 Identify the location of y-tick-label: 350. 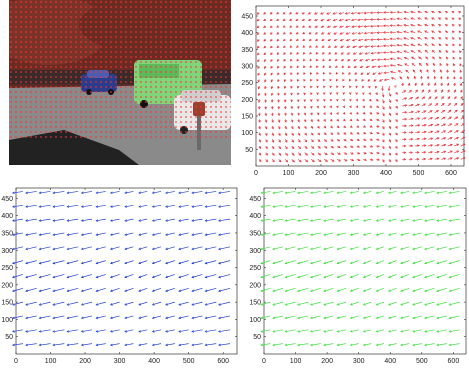
(247, 50).